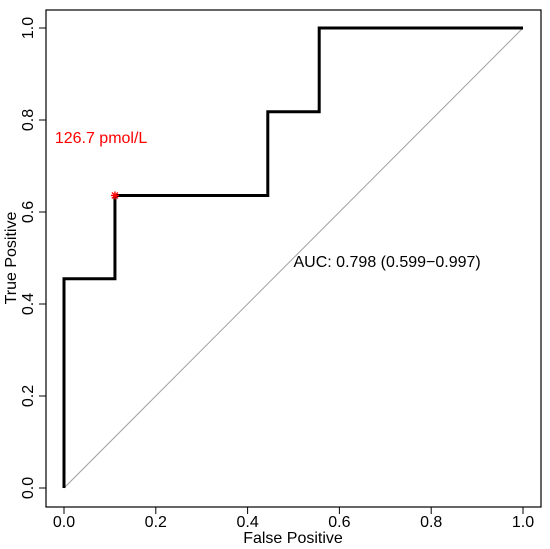 The width and height of the screenshot is (550, 549). What do you see at coordinates (523, 522) in the screenshot?
I see `x-tick-label: 1.0` at bounding box center [523, 522].